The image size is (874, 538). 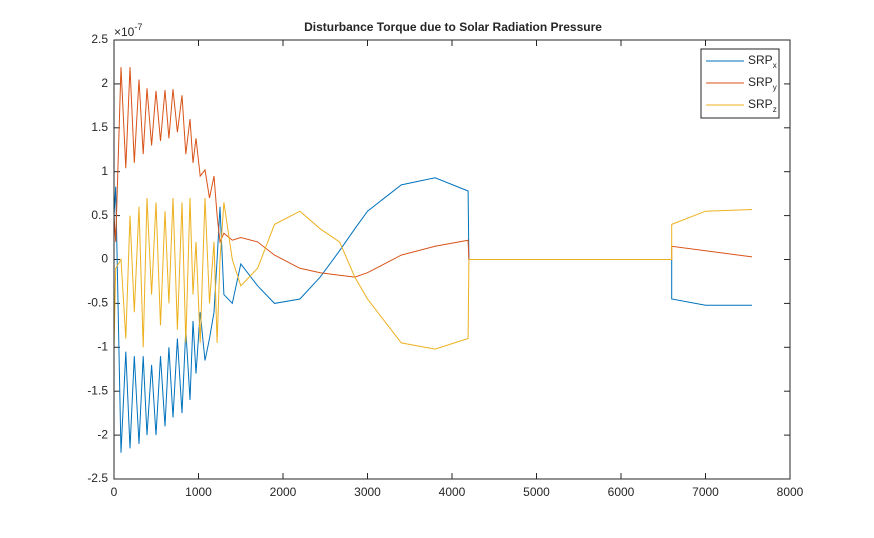 What do you see at coordinates (775, 109) in the screenshot?
I see `legend-subscript: z` at bounding box center [775, 109].